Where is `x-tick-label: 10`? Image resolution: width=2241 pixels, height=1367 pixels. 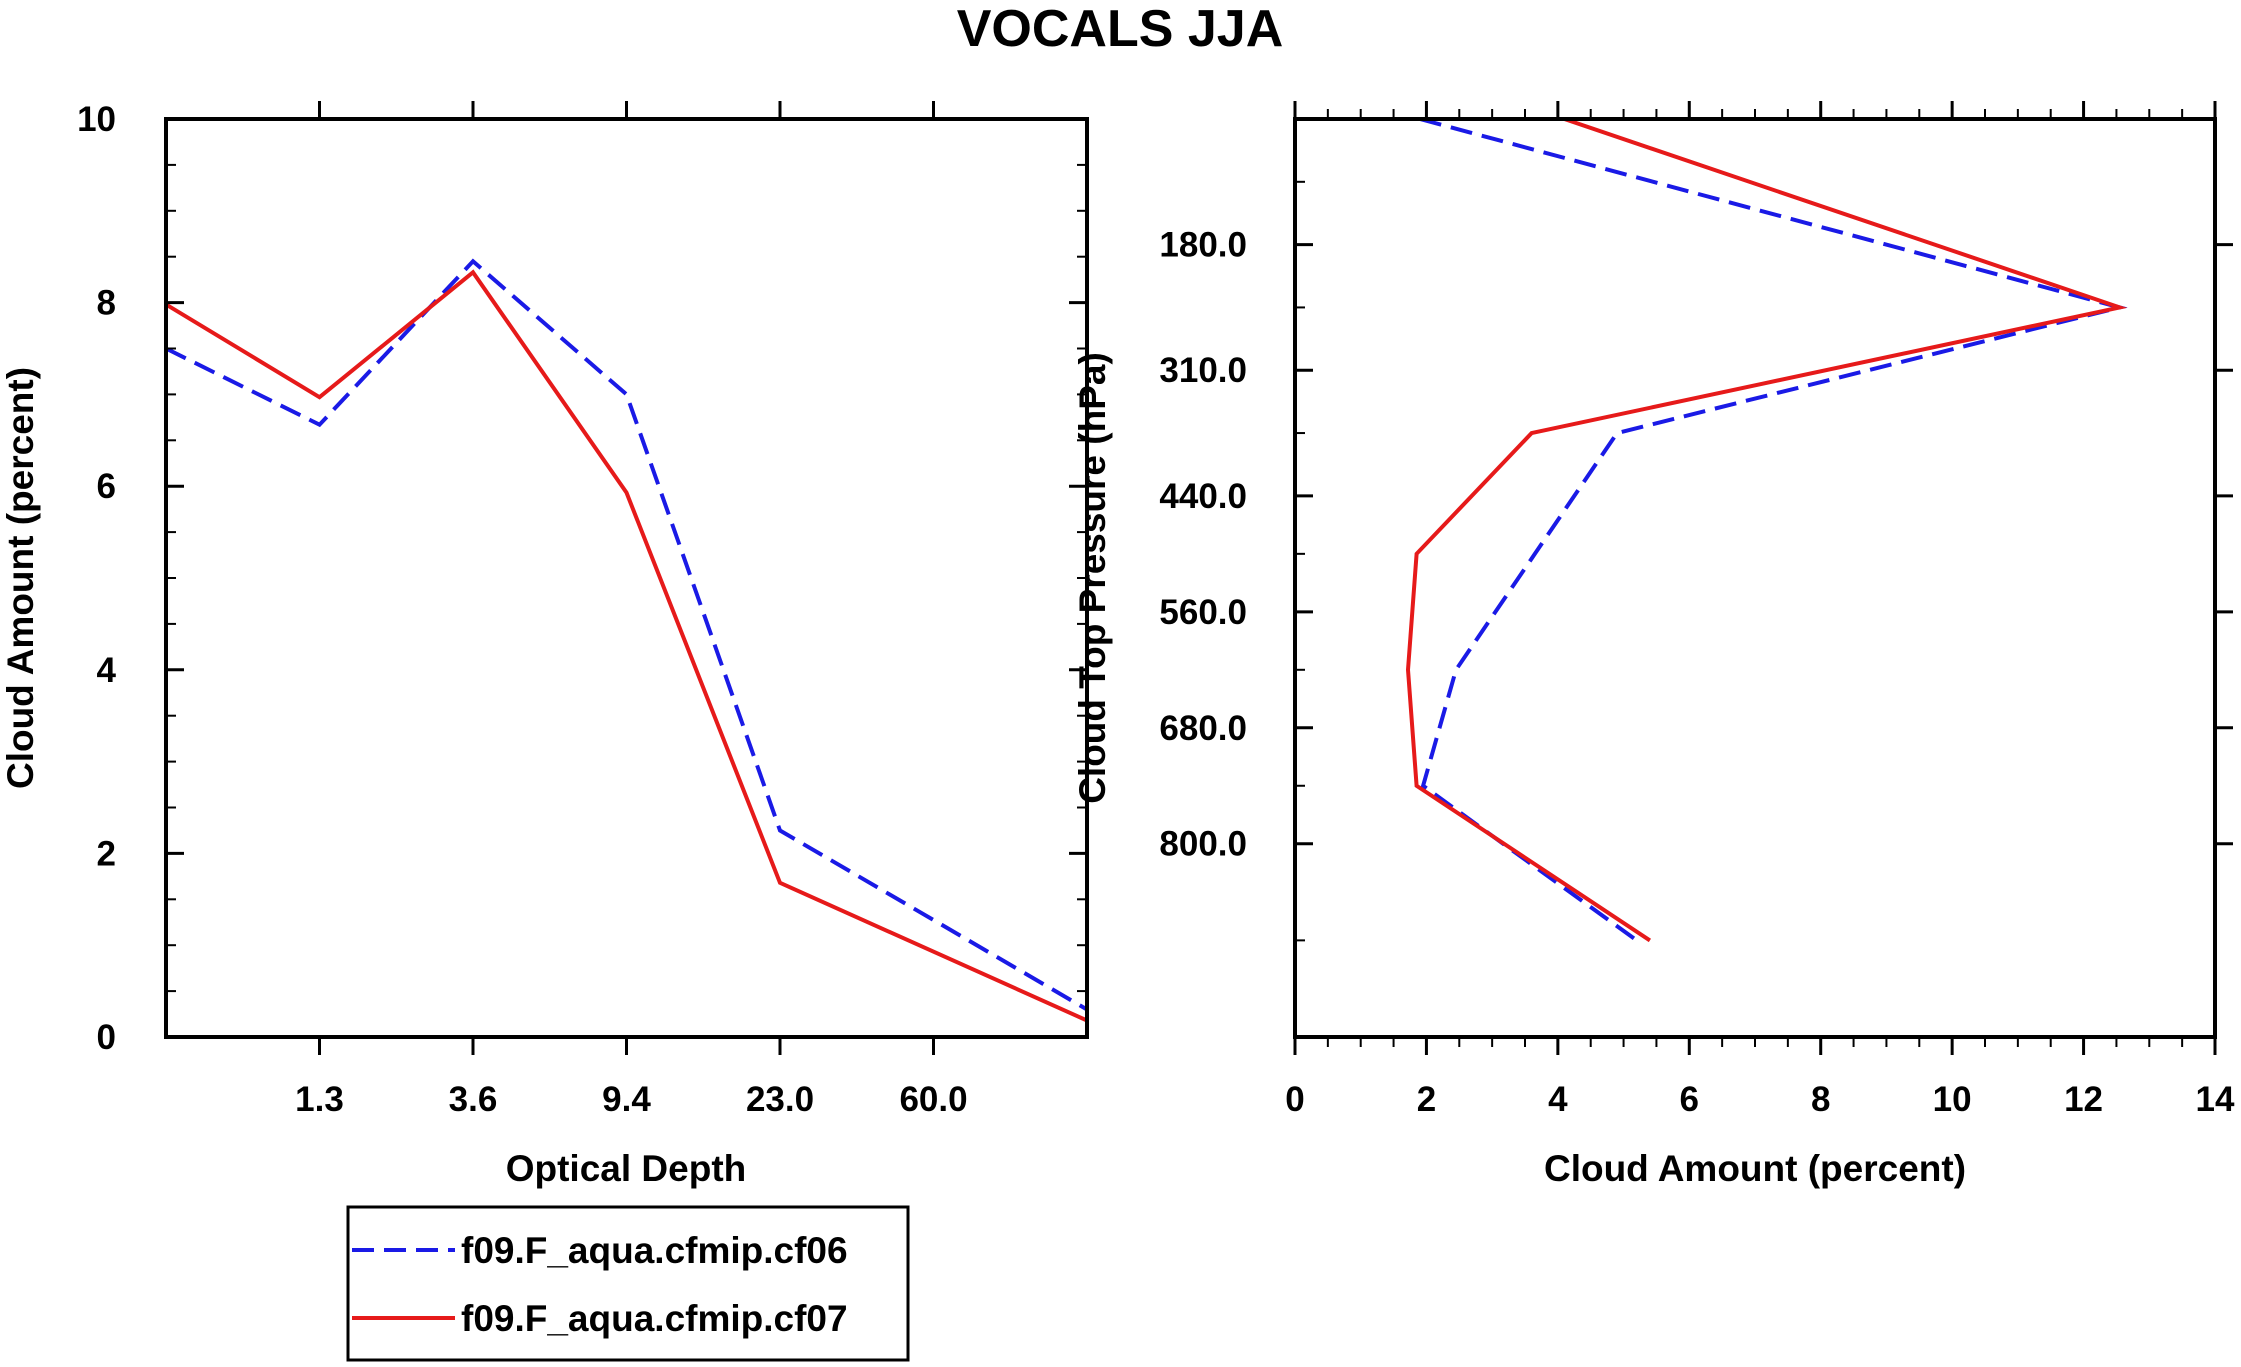
x-tick-label: 10 is located at coordinates (1952, 1099).